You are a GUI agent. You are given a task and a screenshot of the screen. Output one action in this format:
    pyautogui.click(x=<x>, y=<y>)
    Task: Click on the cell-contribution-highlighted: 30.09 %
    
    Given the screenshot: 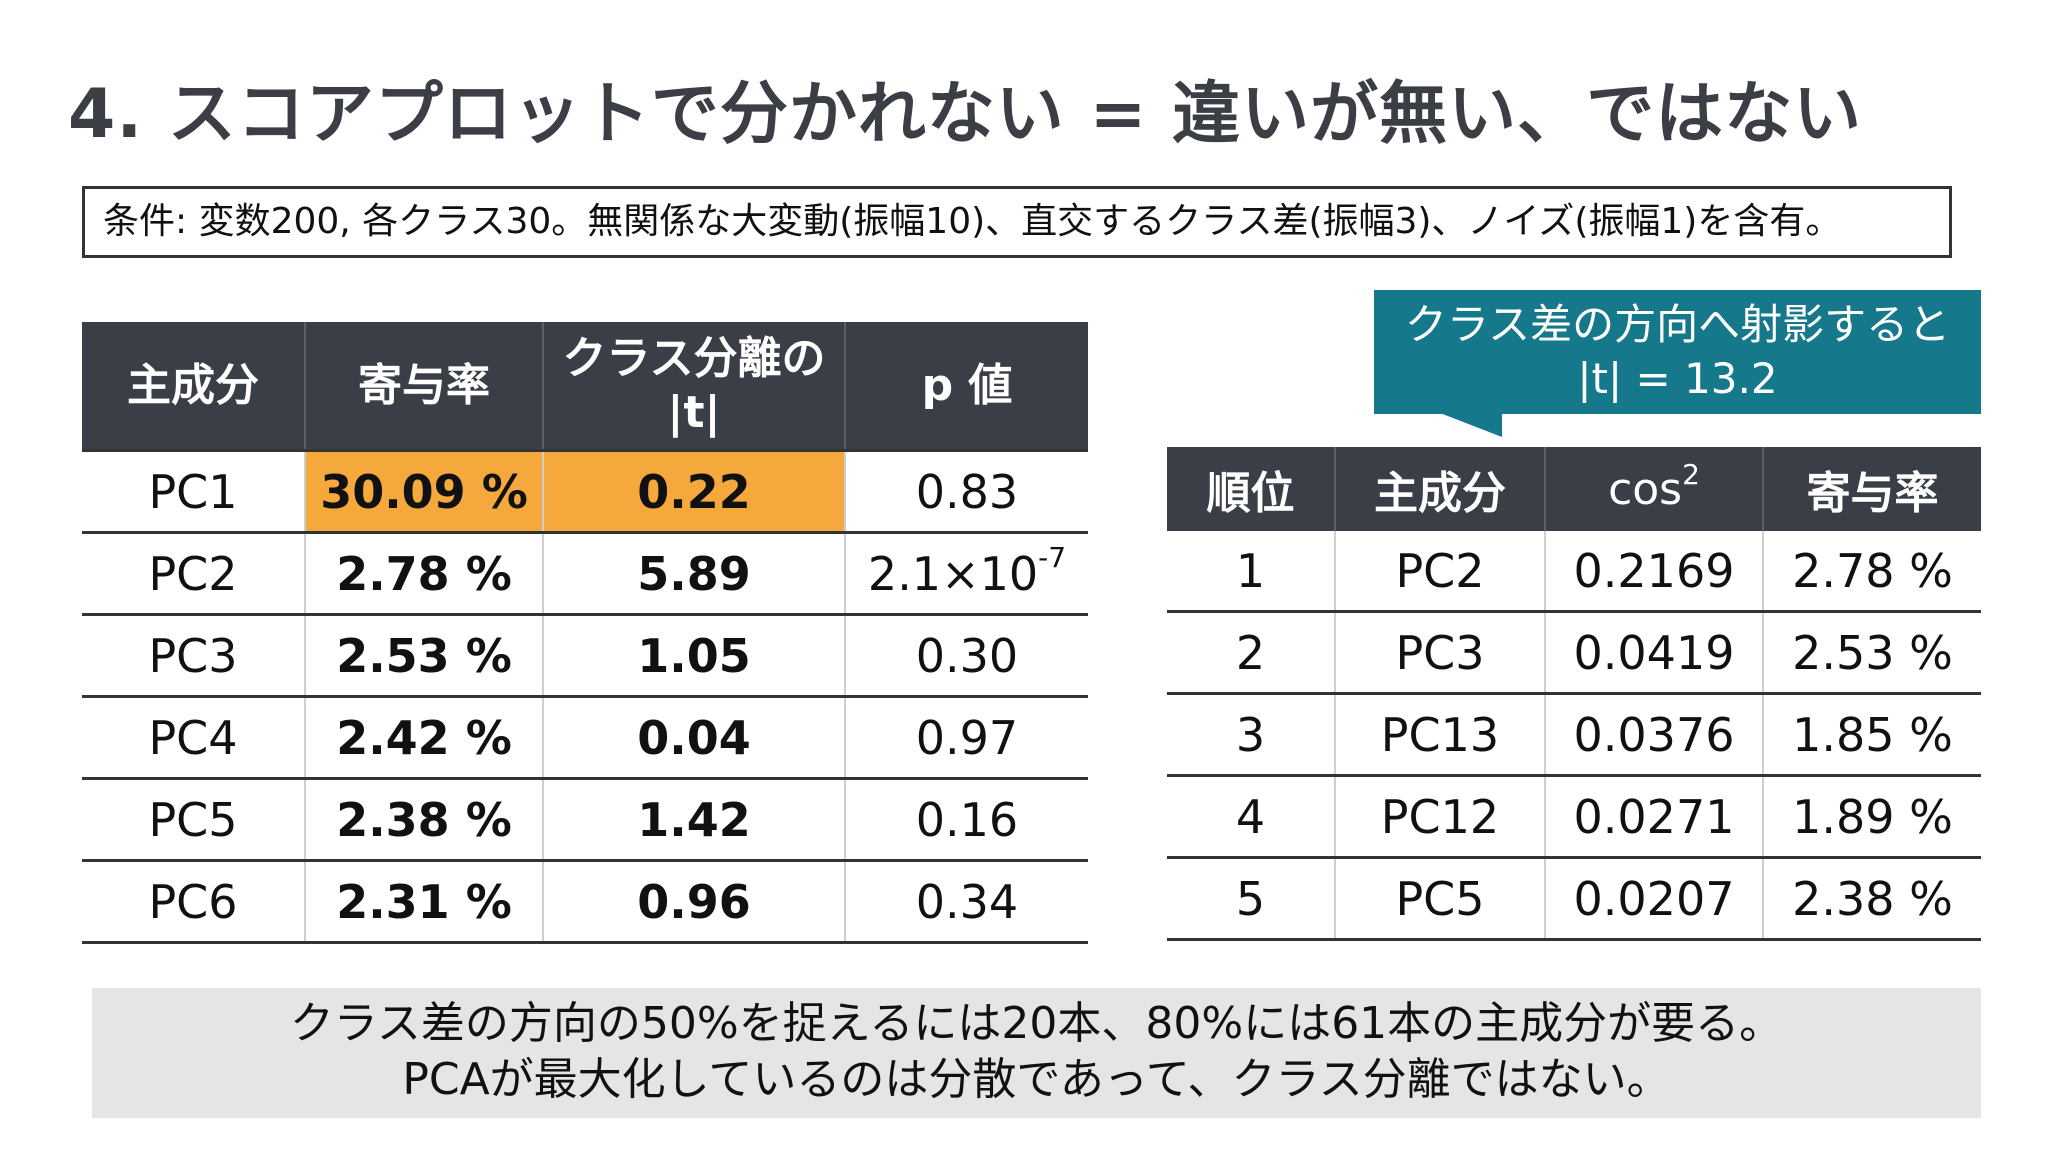 What is the action you would take?
    pyautogui.click(x=423, y=492)
    